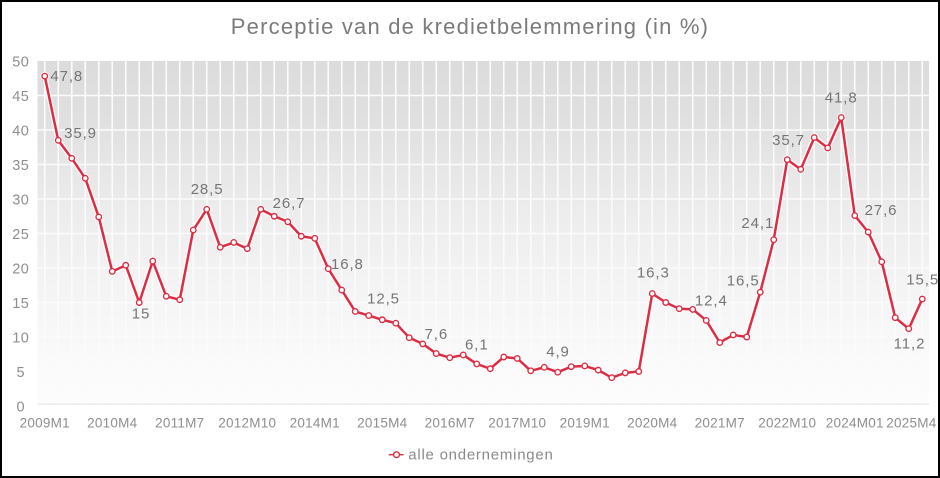  I want to click on svg-text: 2025M4, so click(911, 423).